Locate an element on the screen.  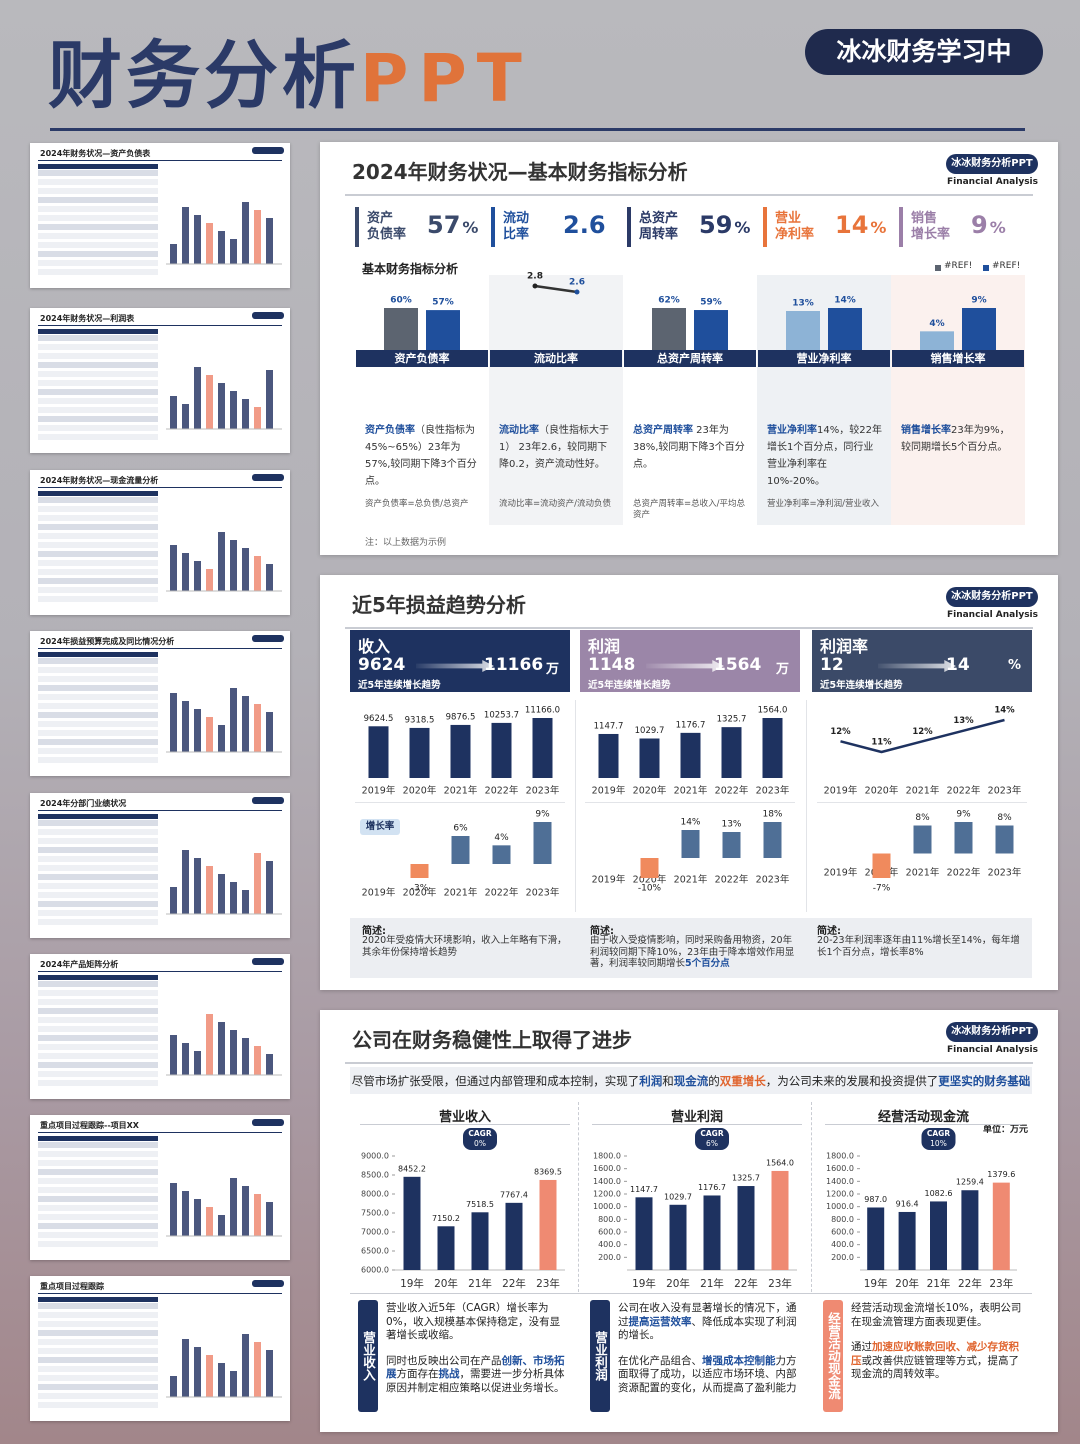
y-tick-label: 9000.0 is located at coordinates (375, 1156).